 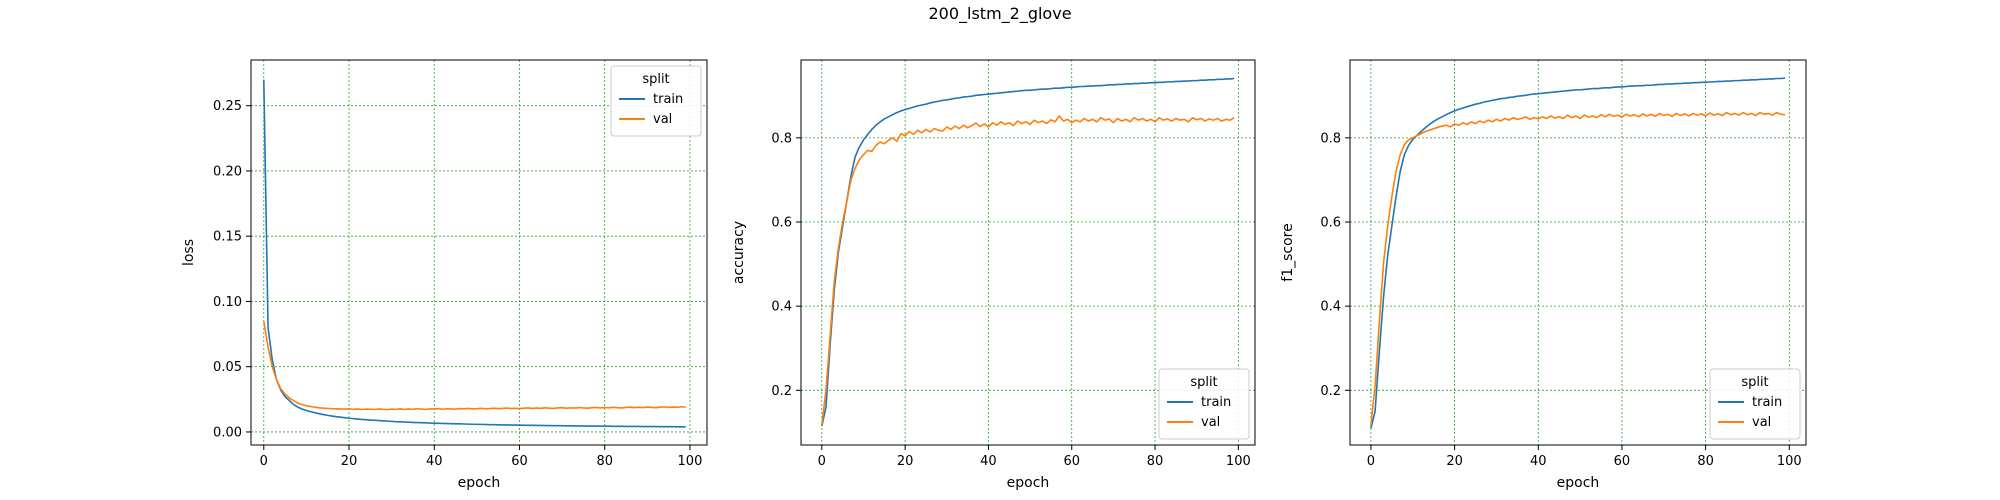 What do you see at coordinates (227, 106) in the screenshot?
I see `y-tick-label: 0.25` at bounding box center [227, 106].